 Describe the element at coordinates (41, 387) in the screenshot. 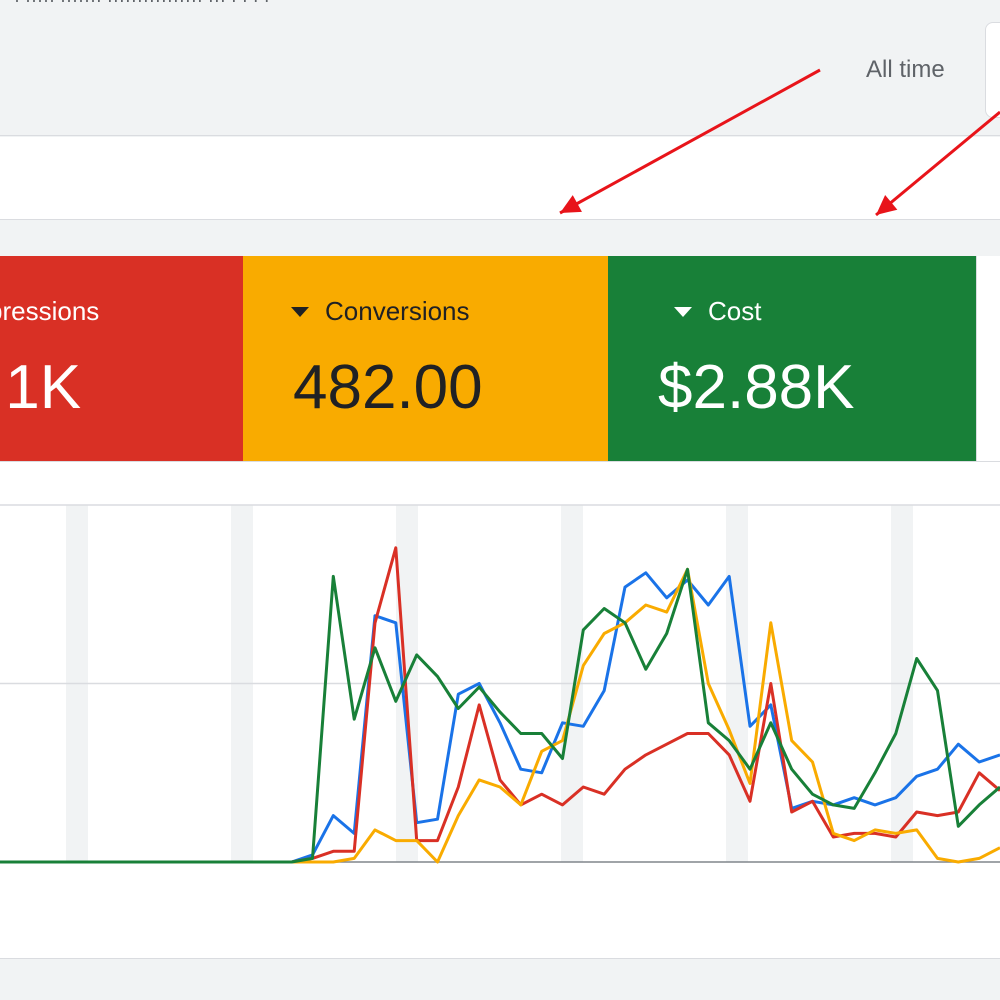

I see `scorecard-impressions-value: .1K` at that location.